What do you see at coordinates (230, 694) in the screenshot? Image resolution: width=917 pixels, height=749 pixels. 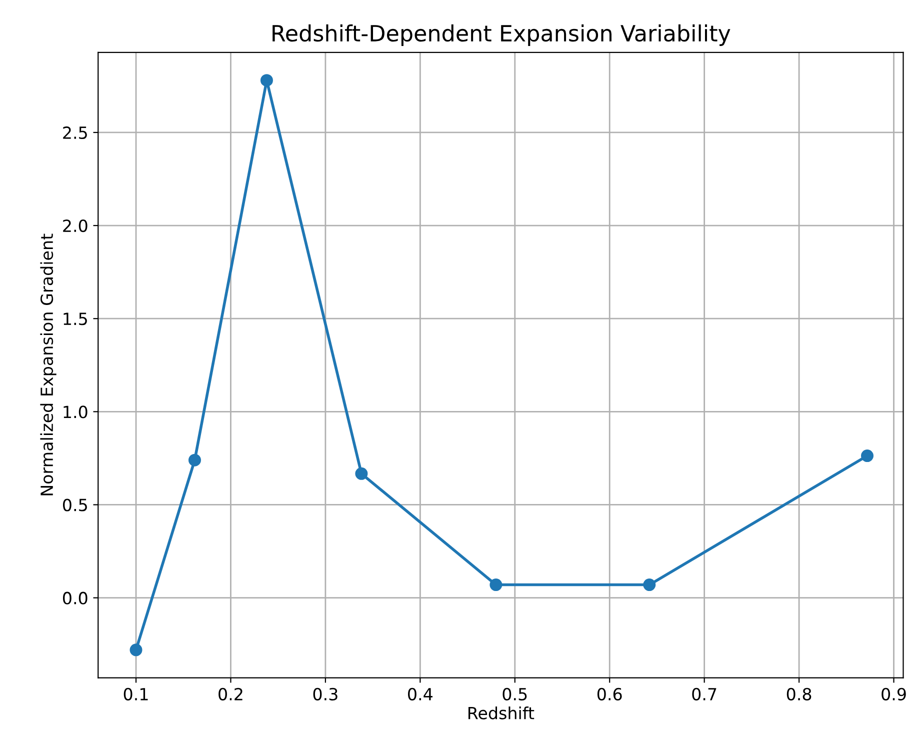 I see `x-tick-label: 0.2` at bounding box center [230, 694].